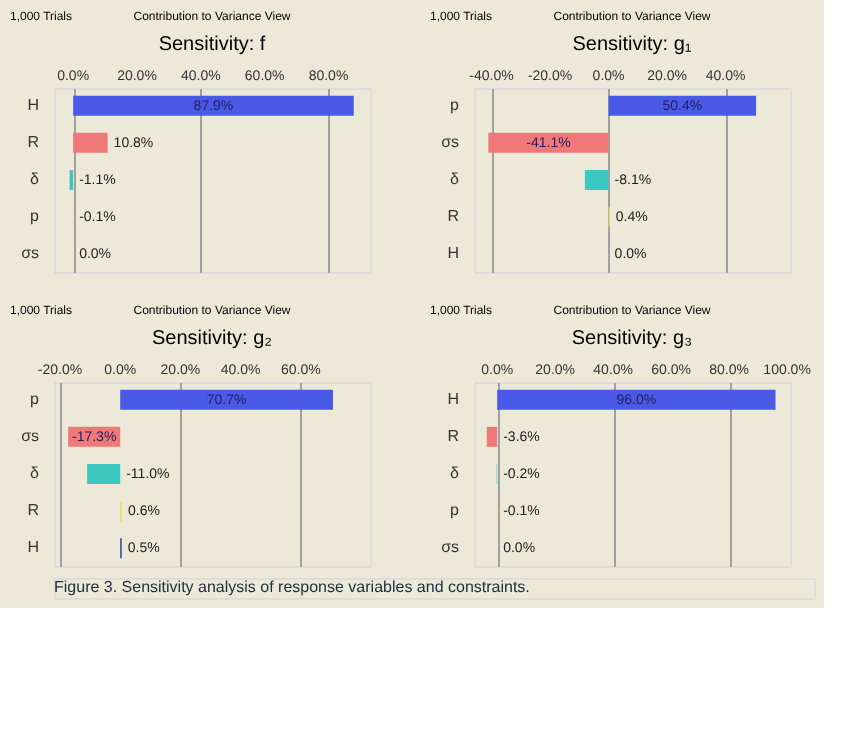 This screenshot has width=864, height=748. I want to click on chart-title: Sensitivity: g₂, so click(212, 339).